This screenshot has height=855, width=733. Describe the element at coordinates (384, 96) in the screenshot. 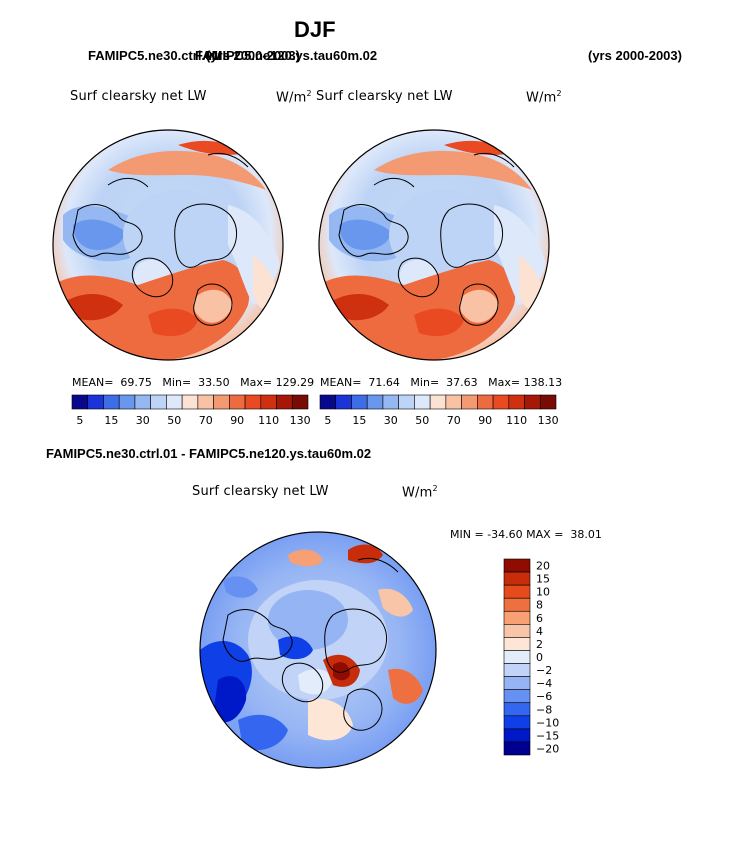

I see `panel2-title: Surf clearsky net LW` at that location.